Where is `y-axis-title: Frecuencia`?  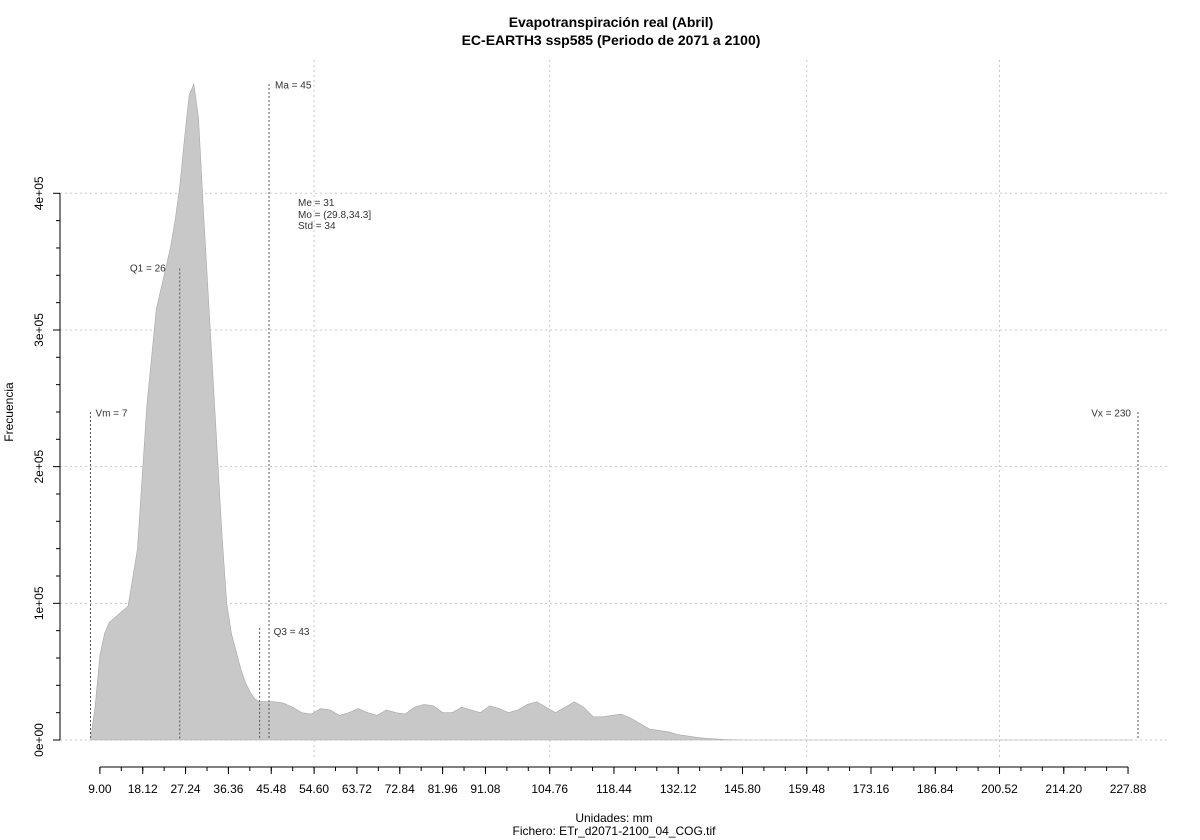
y-axis-title: Frecuencia is located at coordinates (9, 412).